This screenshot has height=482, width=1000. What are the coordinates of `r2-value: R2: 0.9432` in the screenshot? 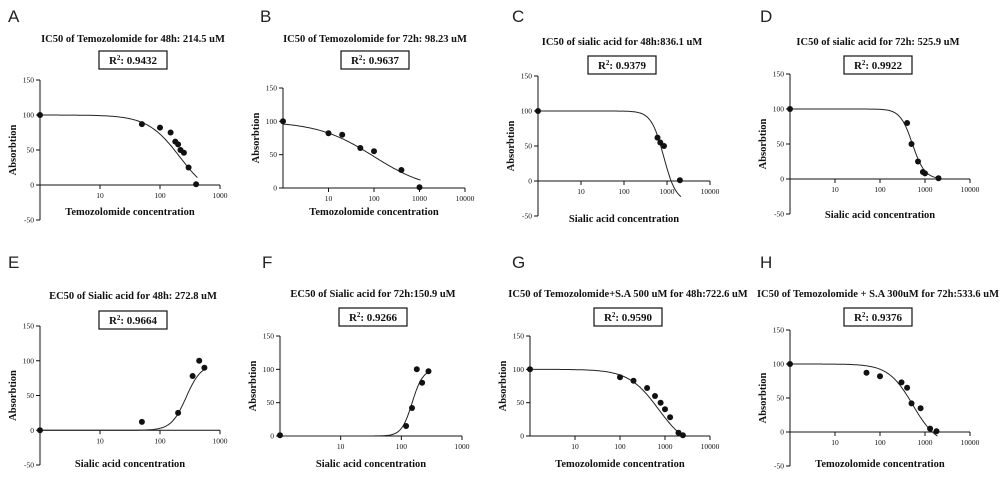 It's located at (133, 60).